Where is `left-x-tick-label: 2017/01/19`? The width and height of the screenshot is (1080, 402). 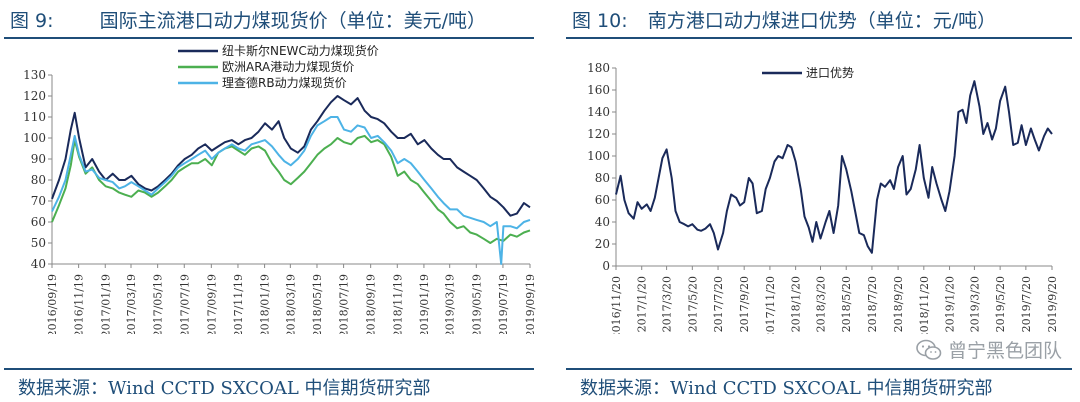
left-x-tick-label: 2017/01/19 is located at coordinates (105, 304).